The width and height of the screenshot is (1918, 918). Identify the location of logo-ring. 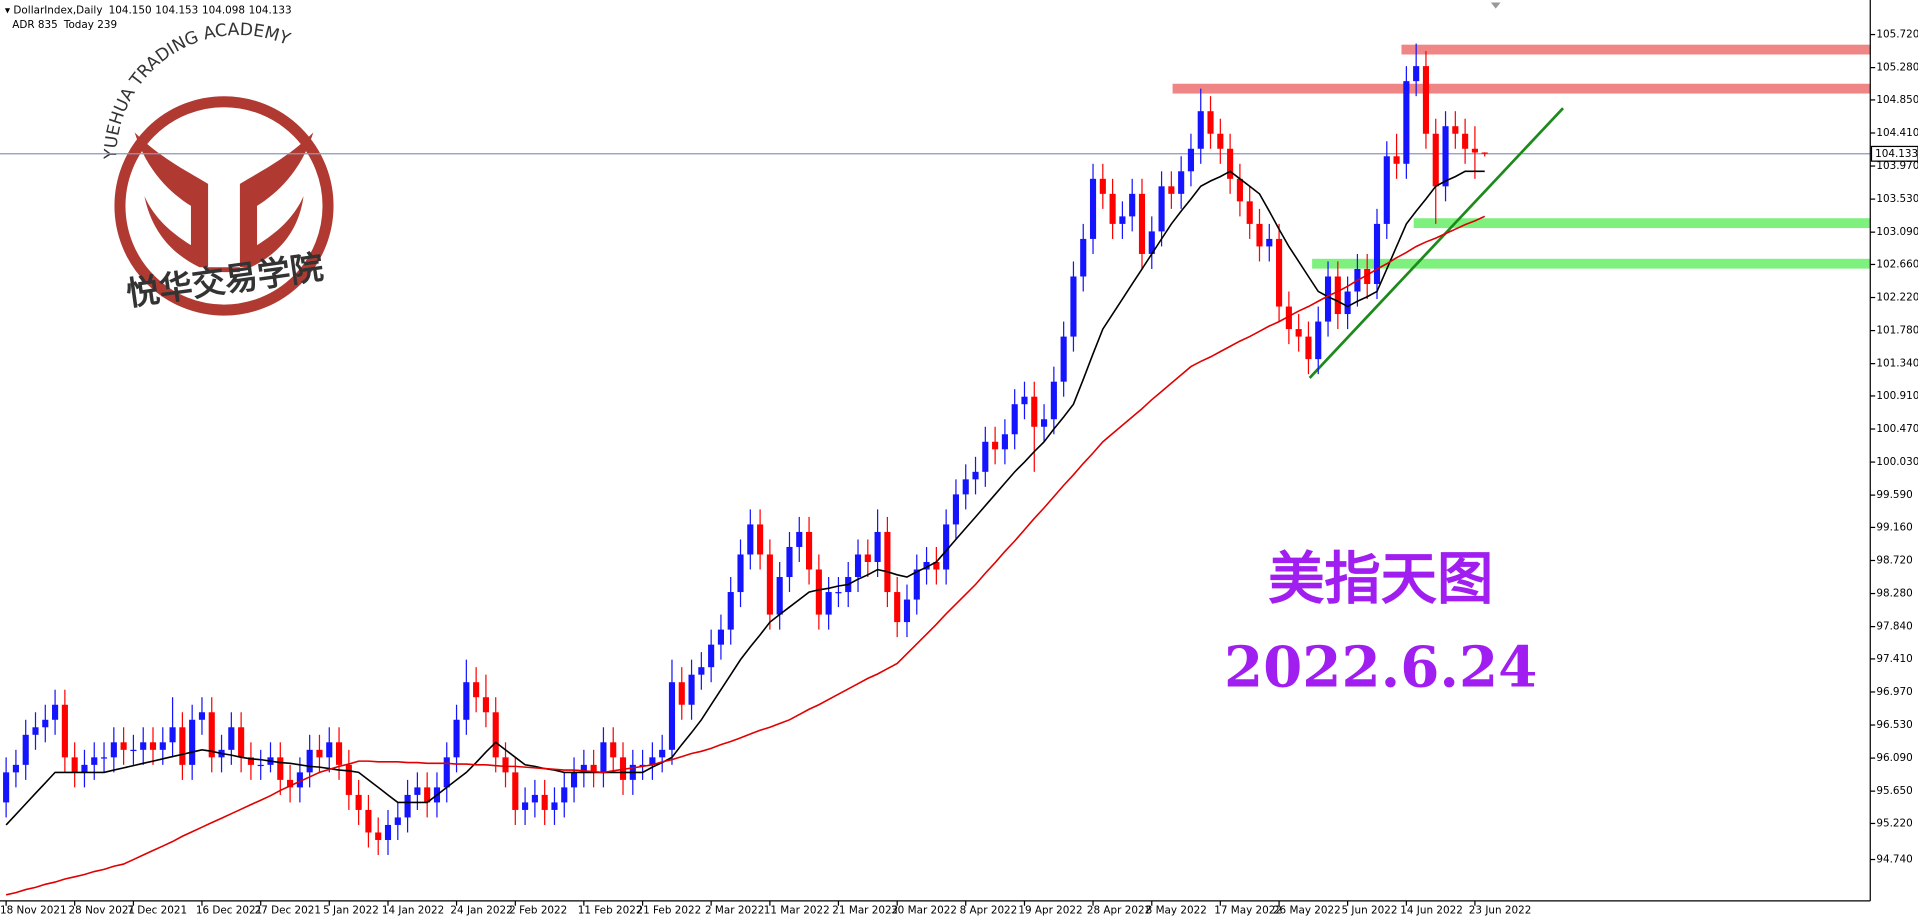
(224, 206).